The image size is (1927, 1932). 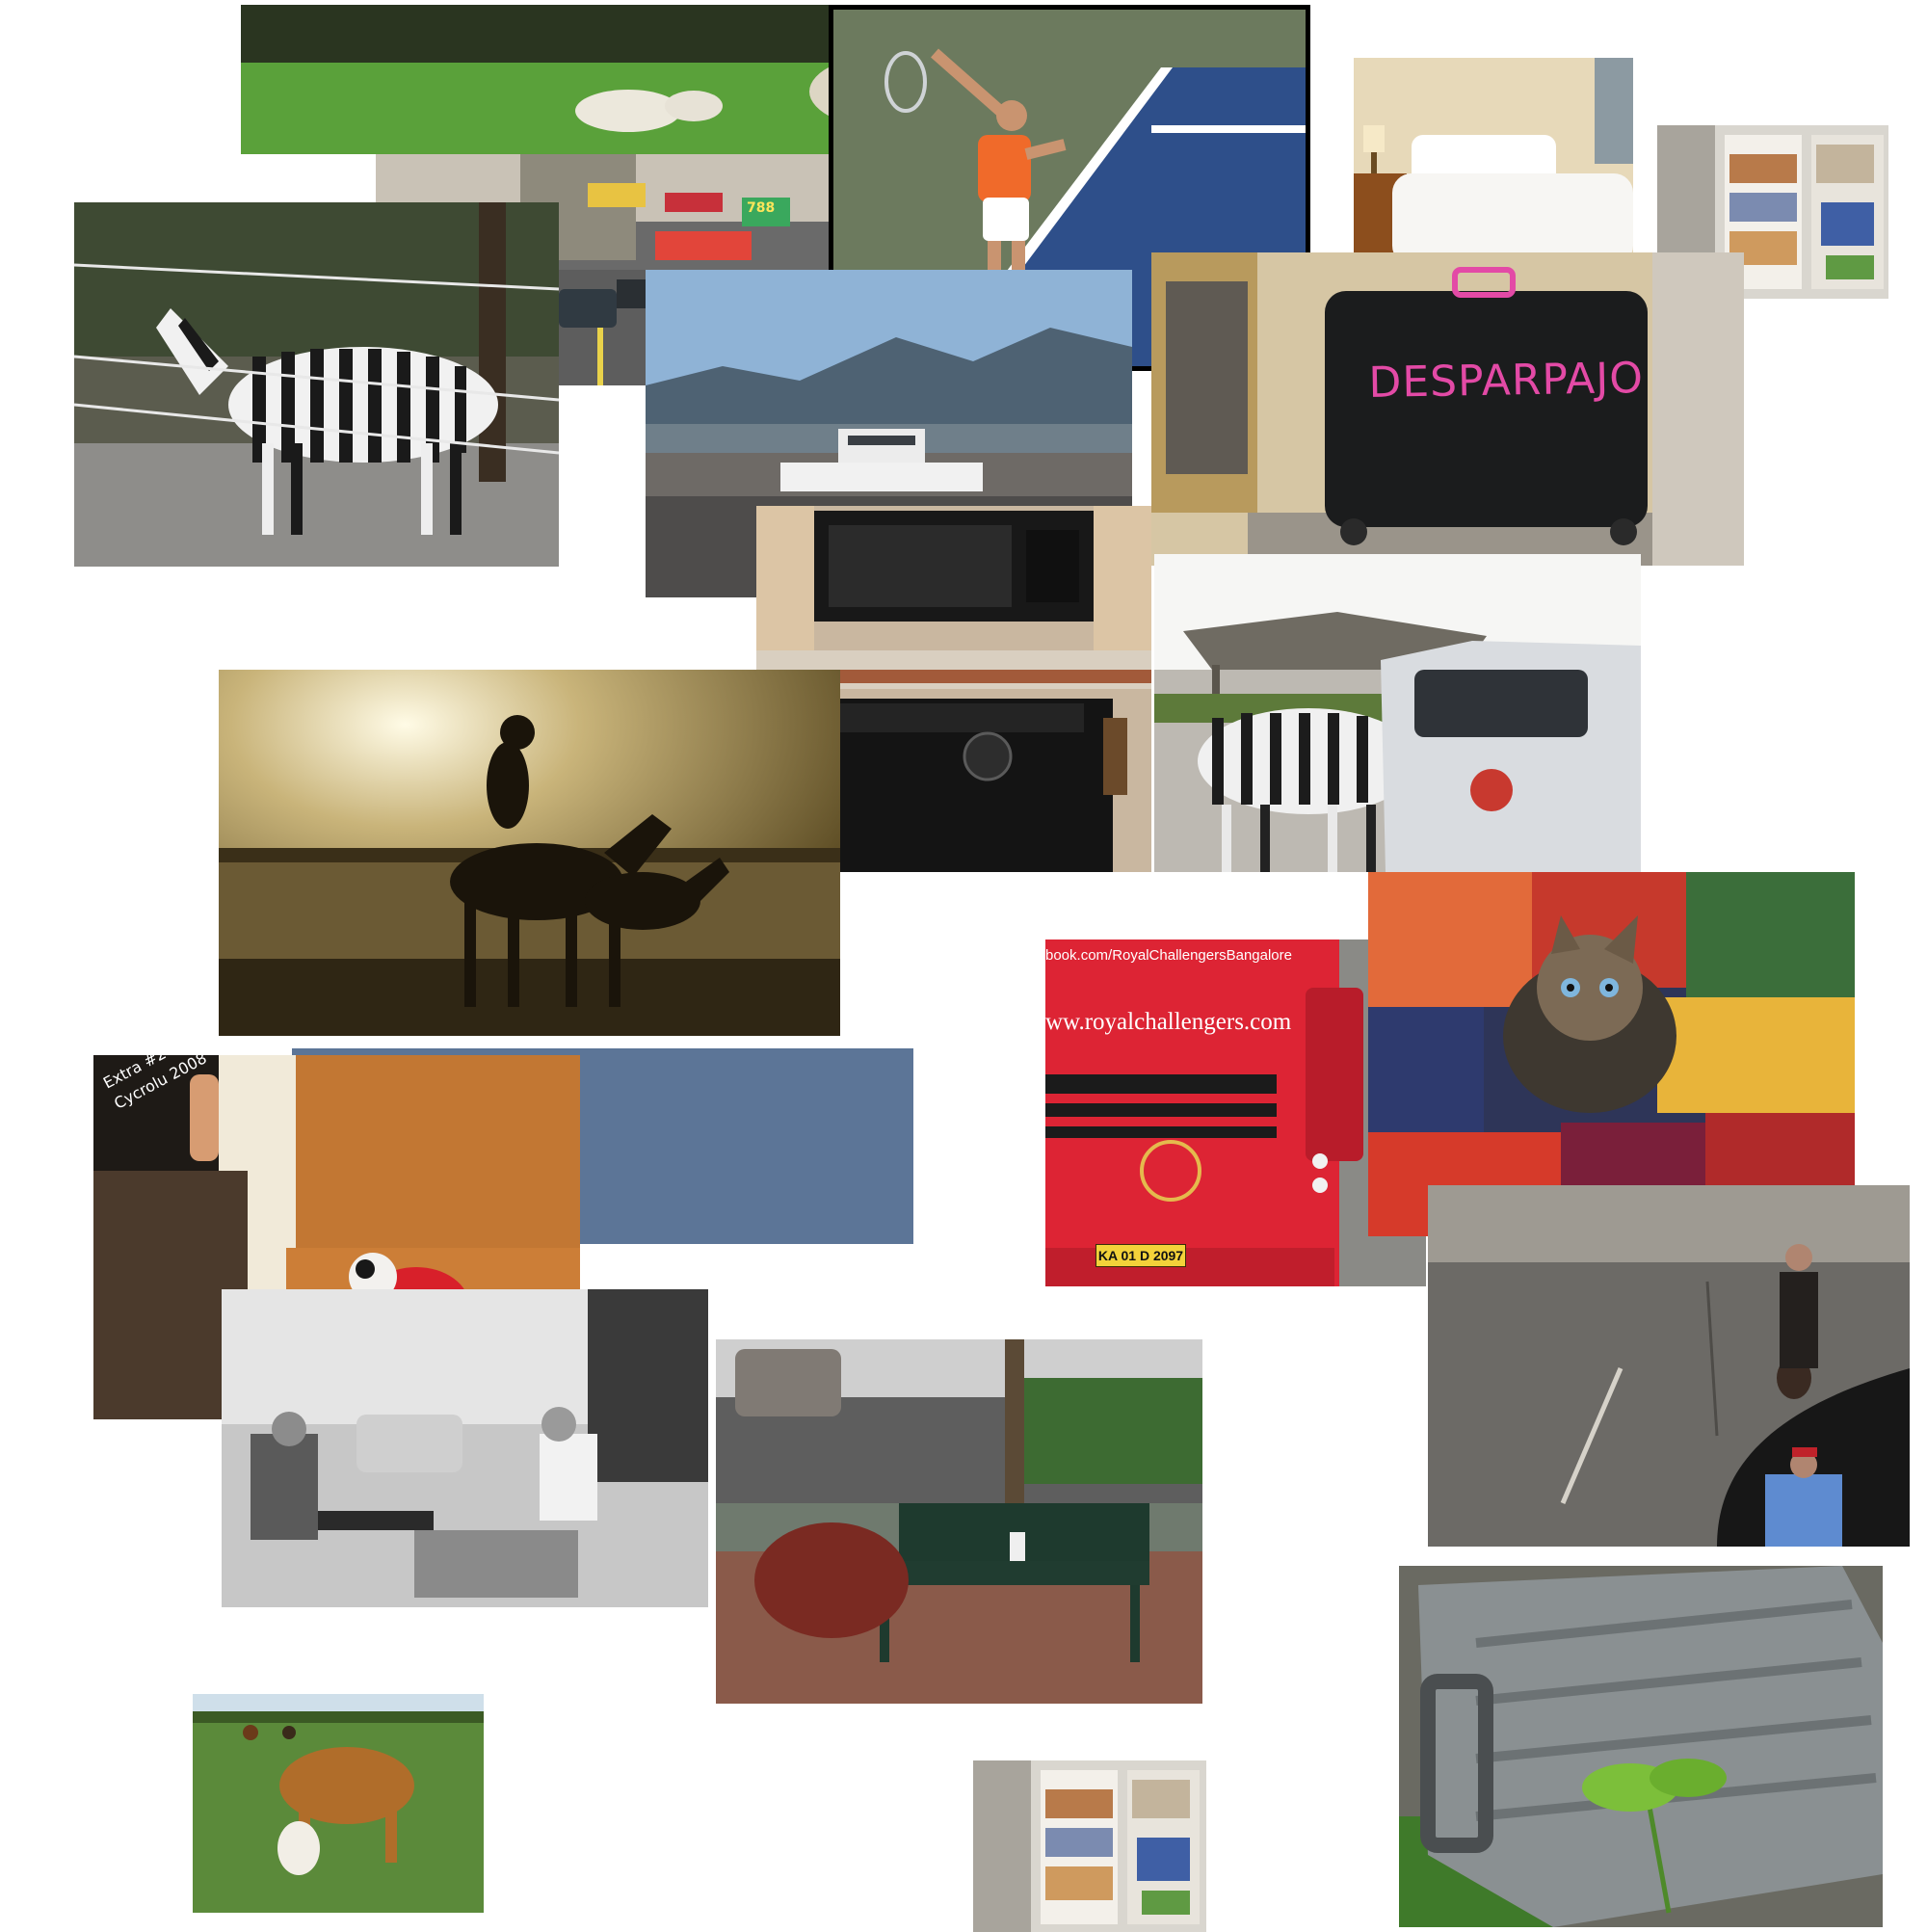 I want to click on photo-parking, so click(x=1669, y=1366).